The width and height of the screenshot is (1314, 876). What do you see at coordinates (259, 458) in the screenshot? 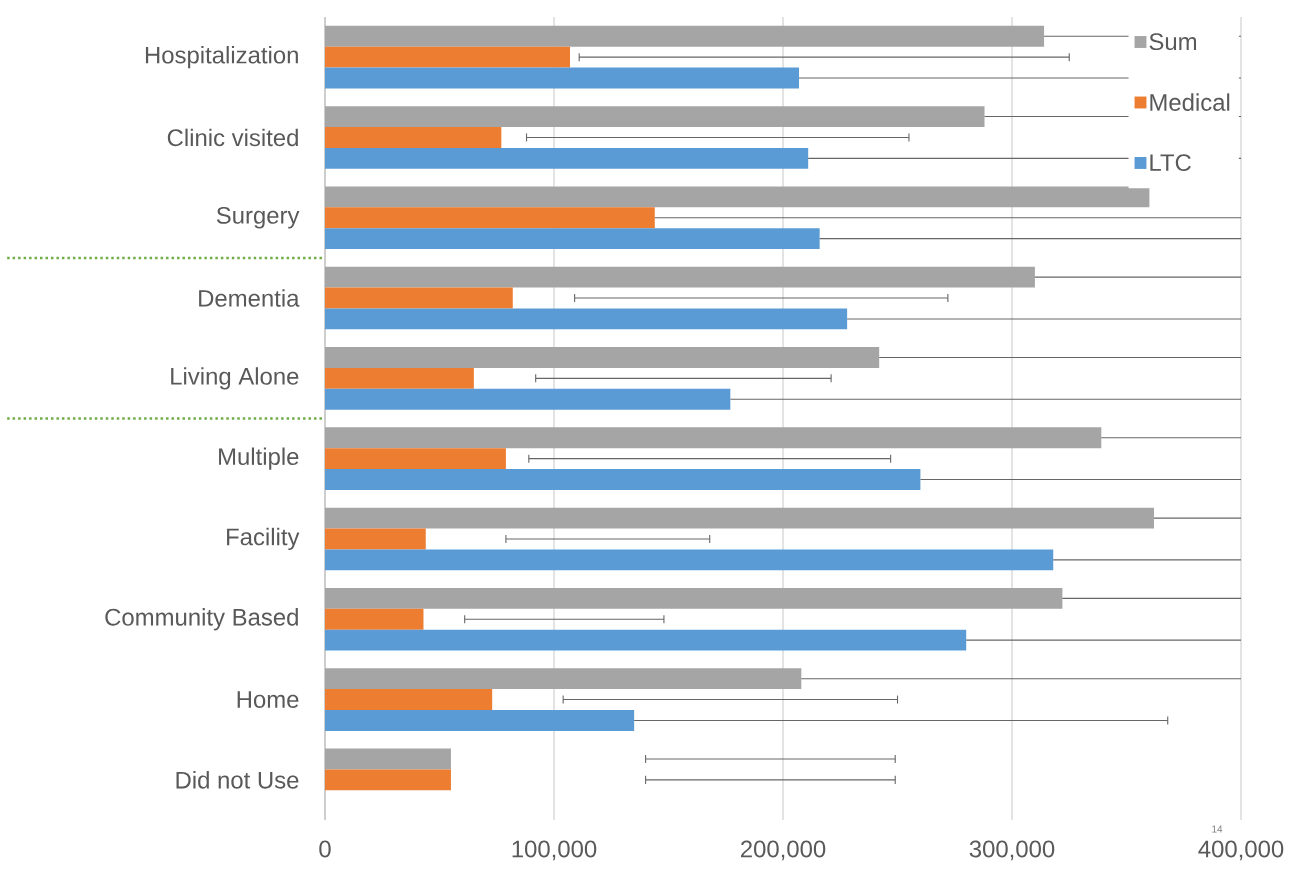
I see `y-tick-label: Multiple` at bounding box center [259, 458].